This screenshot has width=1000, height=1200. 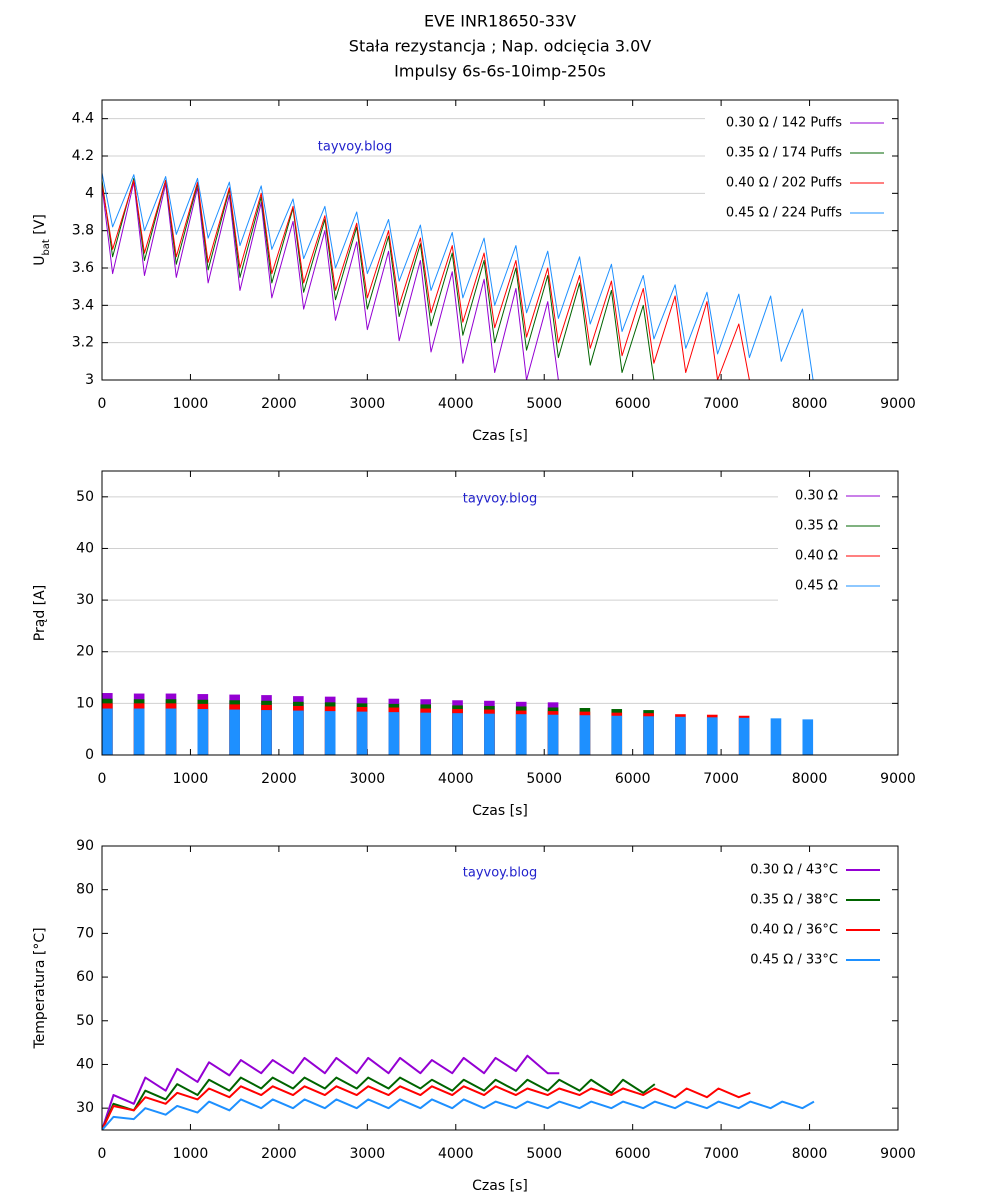 I want to click on y-tick-label: 60, so click(x=85, y=977).